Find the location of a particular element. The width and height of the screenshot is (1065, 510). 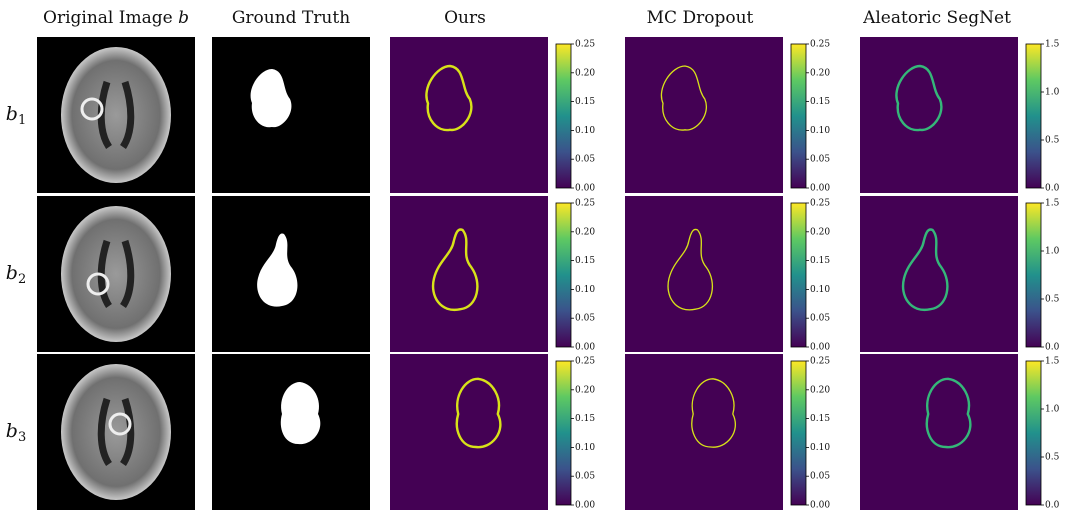

column-header: Ours is located at coordinates (465, 18).